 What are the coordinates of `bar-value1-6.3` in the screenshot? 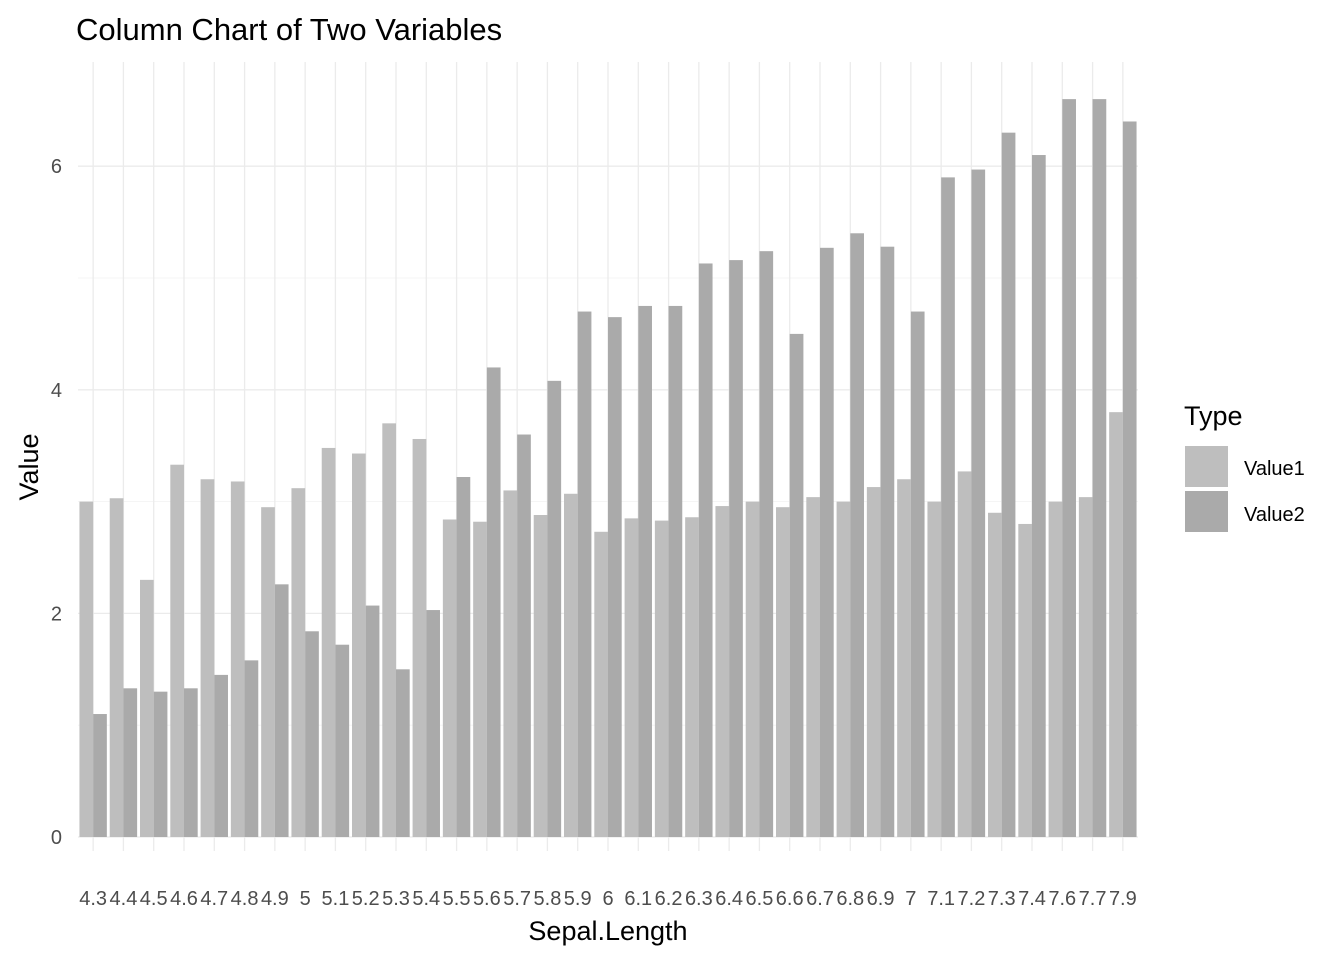 It's located at (692, 677).